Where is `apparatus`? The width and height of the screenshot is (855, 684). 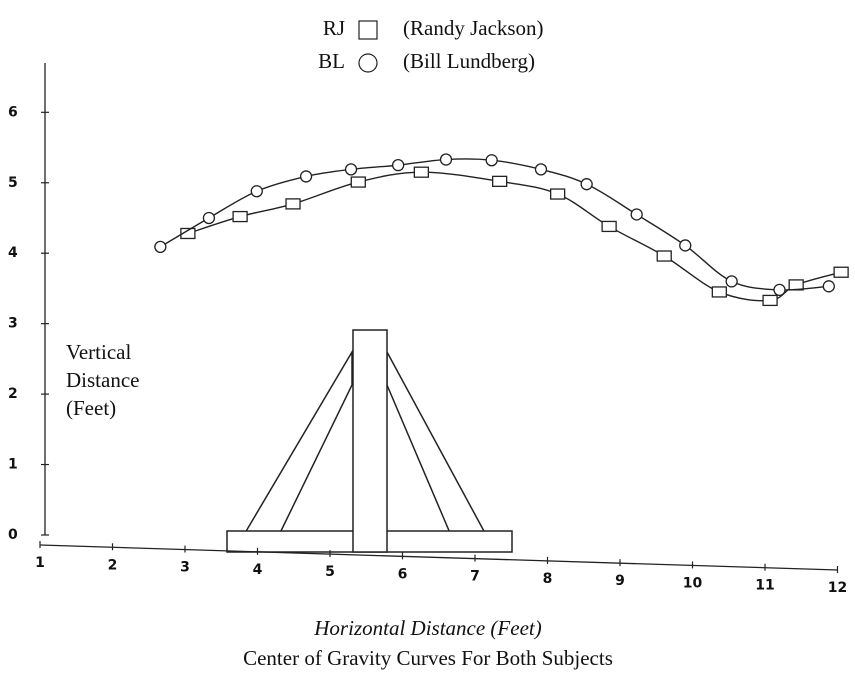 apparatus is located at coordinates (369, 441).